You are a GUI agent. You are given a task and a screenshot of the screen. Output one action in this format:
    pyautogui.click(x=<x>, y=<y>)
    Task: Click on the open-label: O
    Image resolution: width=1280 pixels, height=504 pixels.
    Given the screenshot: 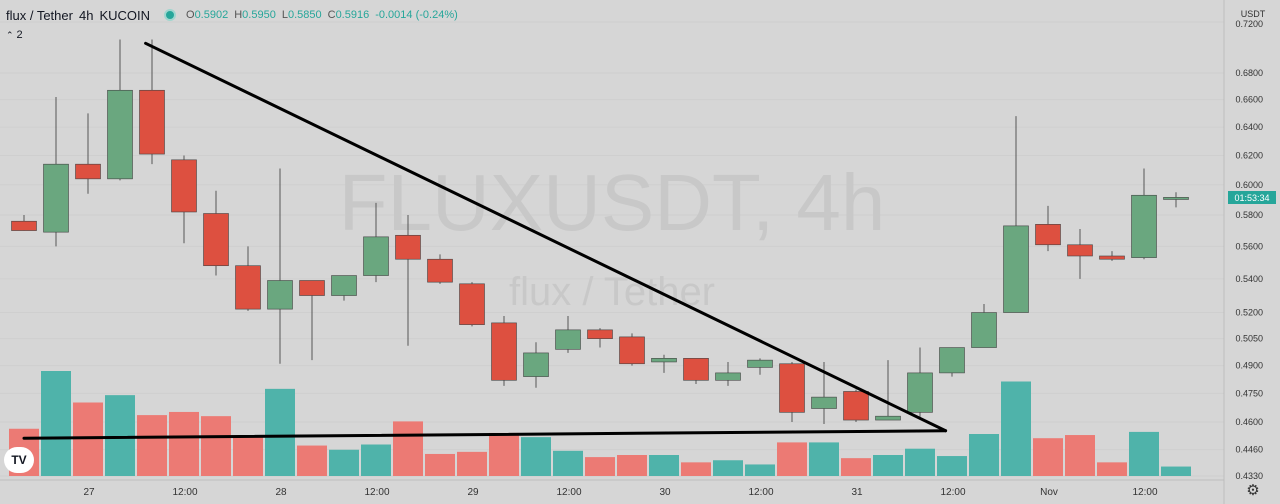 What is the action you would take?
    pyautogui.click(x=190, y=15)
    